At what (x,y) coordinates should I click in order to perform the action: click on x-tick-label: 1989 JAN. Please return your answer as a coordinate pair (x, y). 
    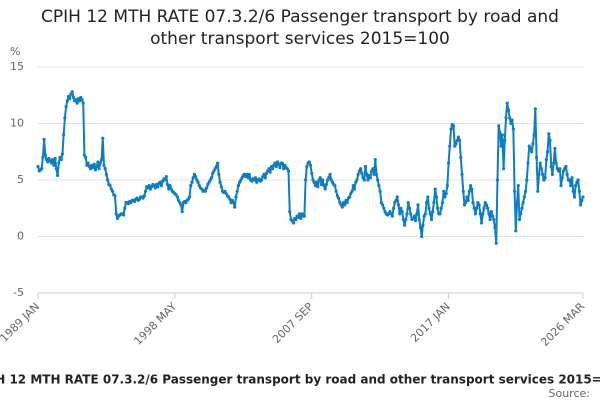
    Looking at the image, I should click on (21, 322).